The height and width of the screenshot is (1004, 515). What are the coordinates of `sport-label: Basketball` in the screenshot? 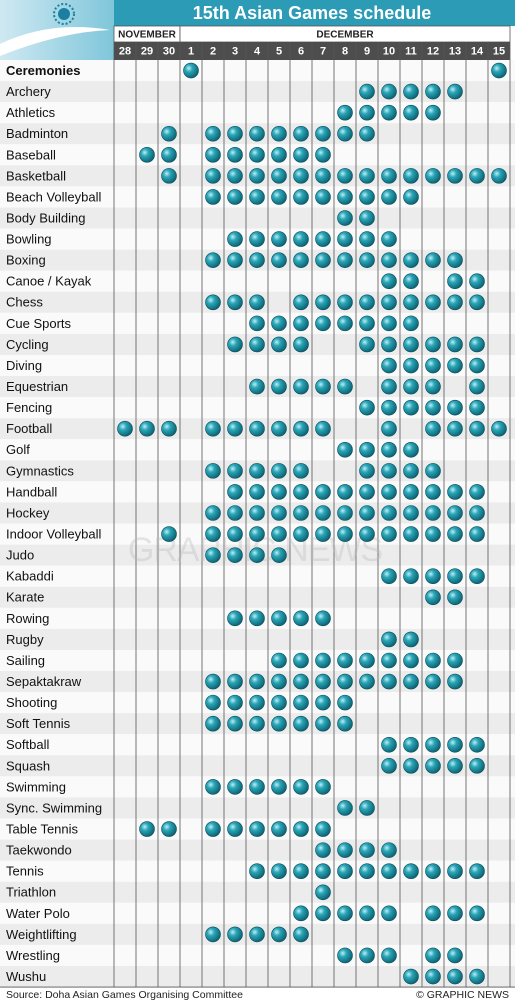 It's located at (36, 175).